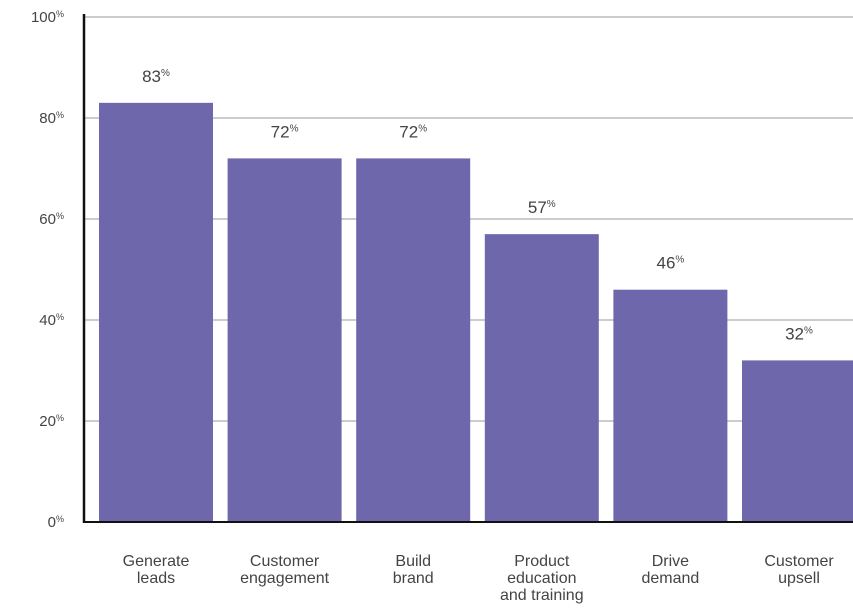  I want to click on x-tick-label: Customer engagement, so click(285, 570).